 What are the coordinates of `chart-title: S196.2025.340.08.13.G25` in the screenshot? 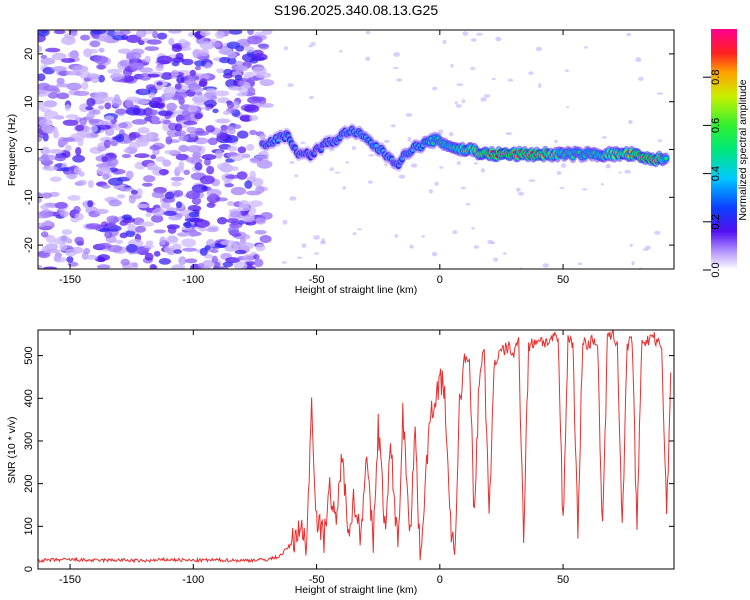 It's located at (356, 10).